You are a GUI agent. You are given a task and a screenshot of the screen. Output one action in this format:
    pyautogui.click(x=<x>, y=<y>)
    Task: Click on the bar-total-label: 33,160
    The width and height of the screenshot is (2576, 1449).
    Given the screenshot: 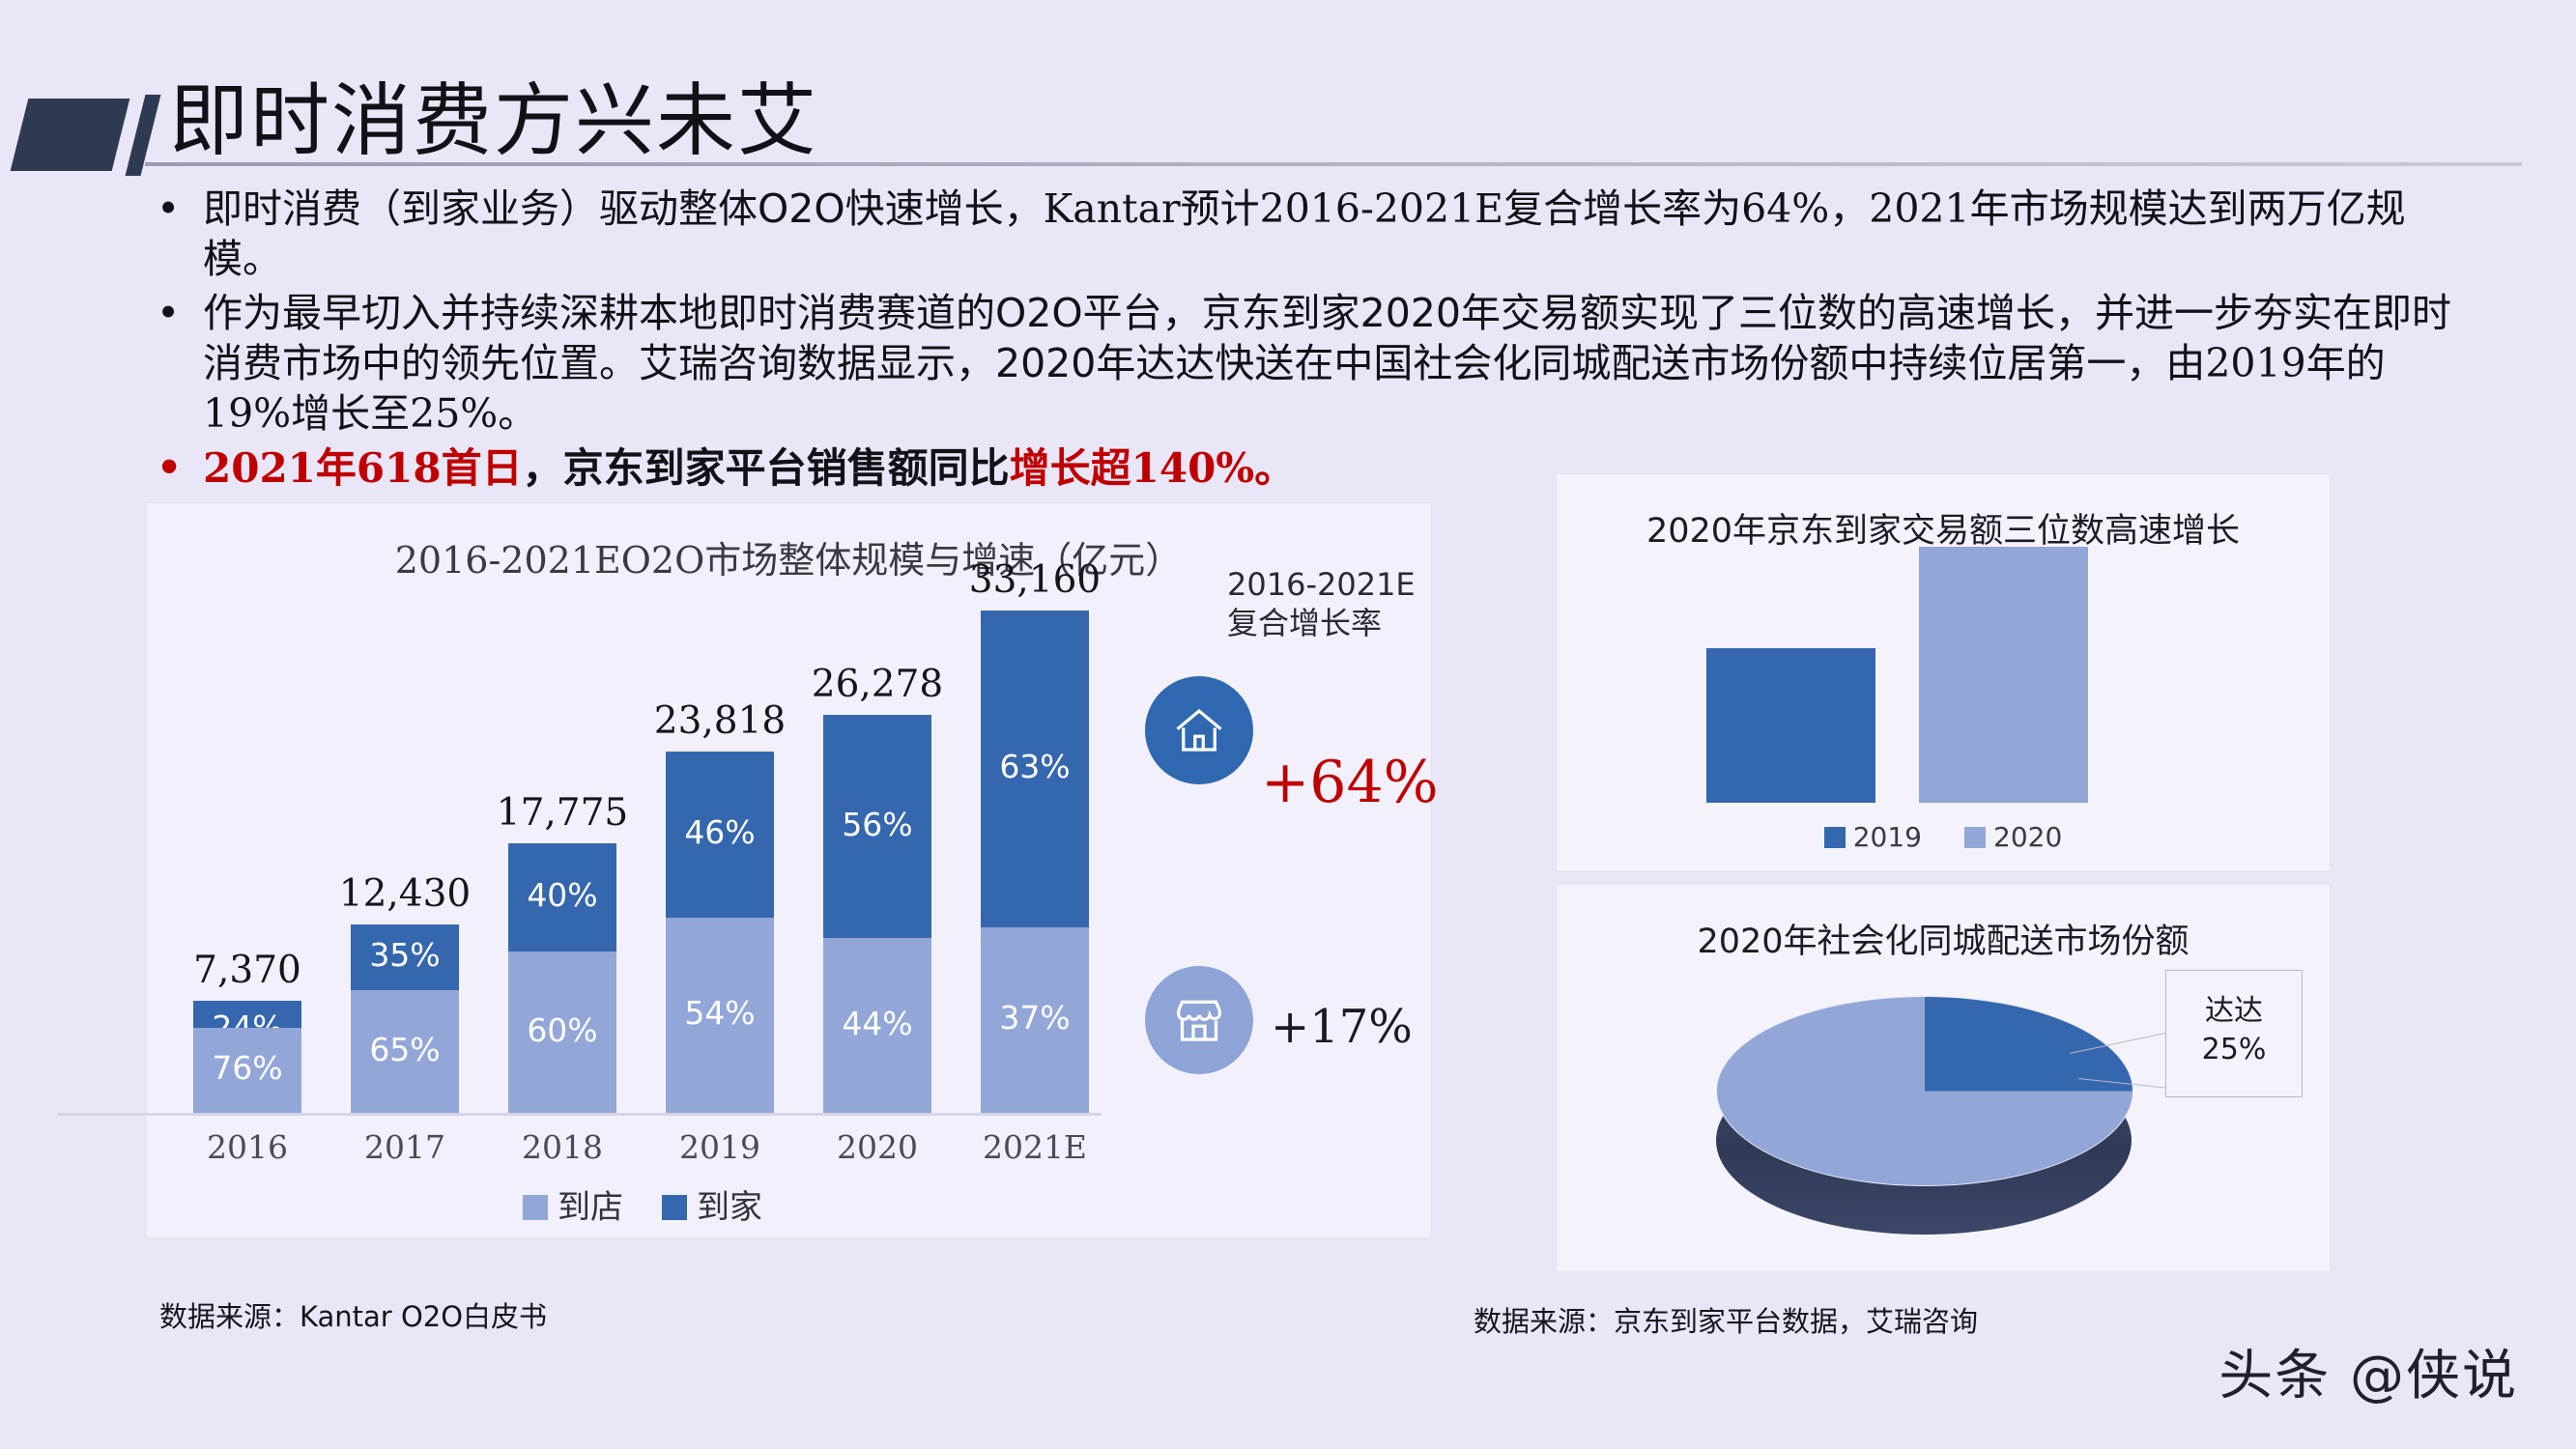 What is the action you would take?
    pyautogui.click(x=1035, y=580)
    